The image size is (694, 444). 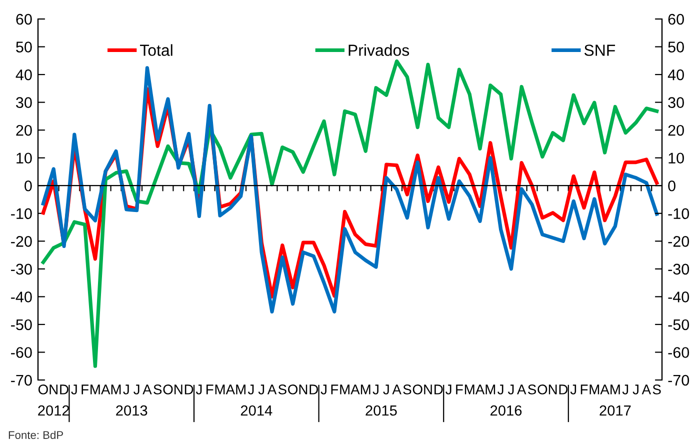 What do you see at coordinates (679, 352) in the screenshot?
I see `y2-tick-label: -60` at bounding box center [679, 352].